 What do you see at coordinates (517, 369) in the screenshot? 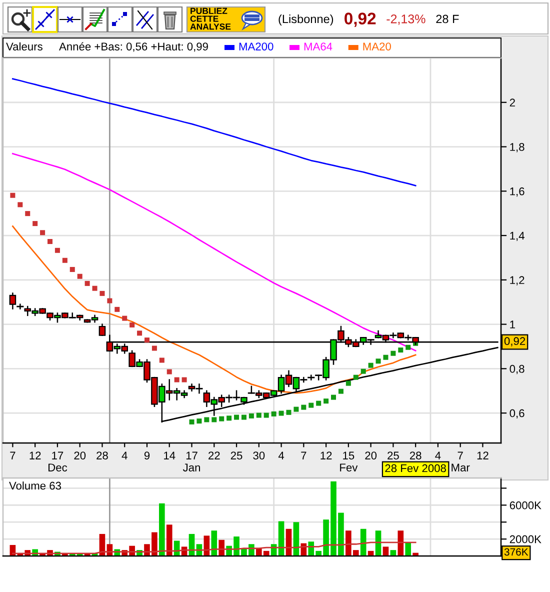
I see `y-tick-label: 0,8` at bounding box center [517, 369].